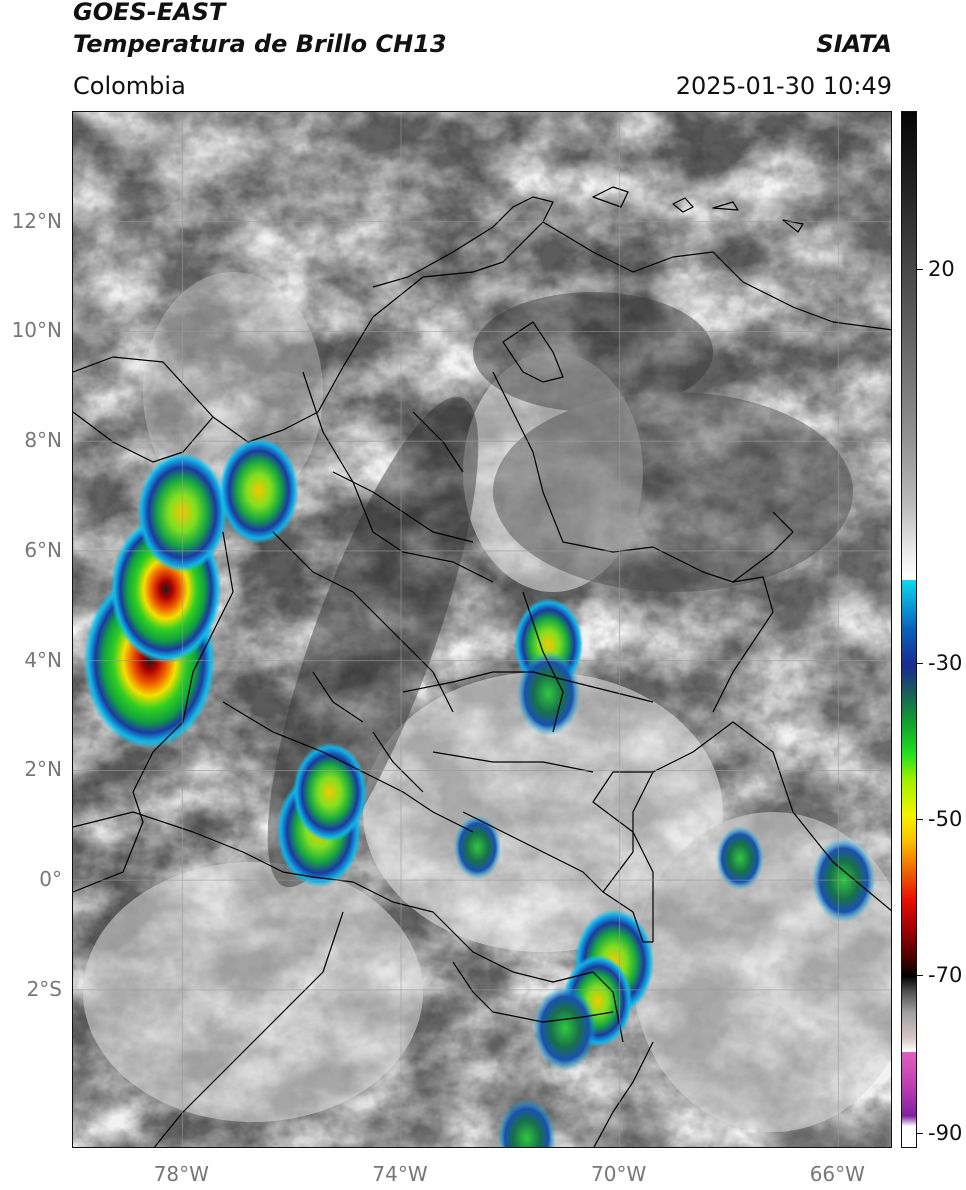  What do you see at coordinates (633, 542) in the screenshot?
I see `colombia-venezuela-border` at bounding box center [633, 542].